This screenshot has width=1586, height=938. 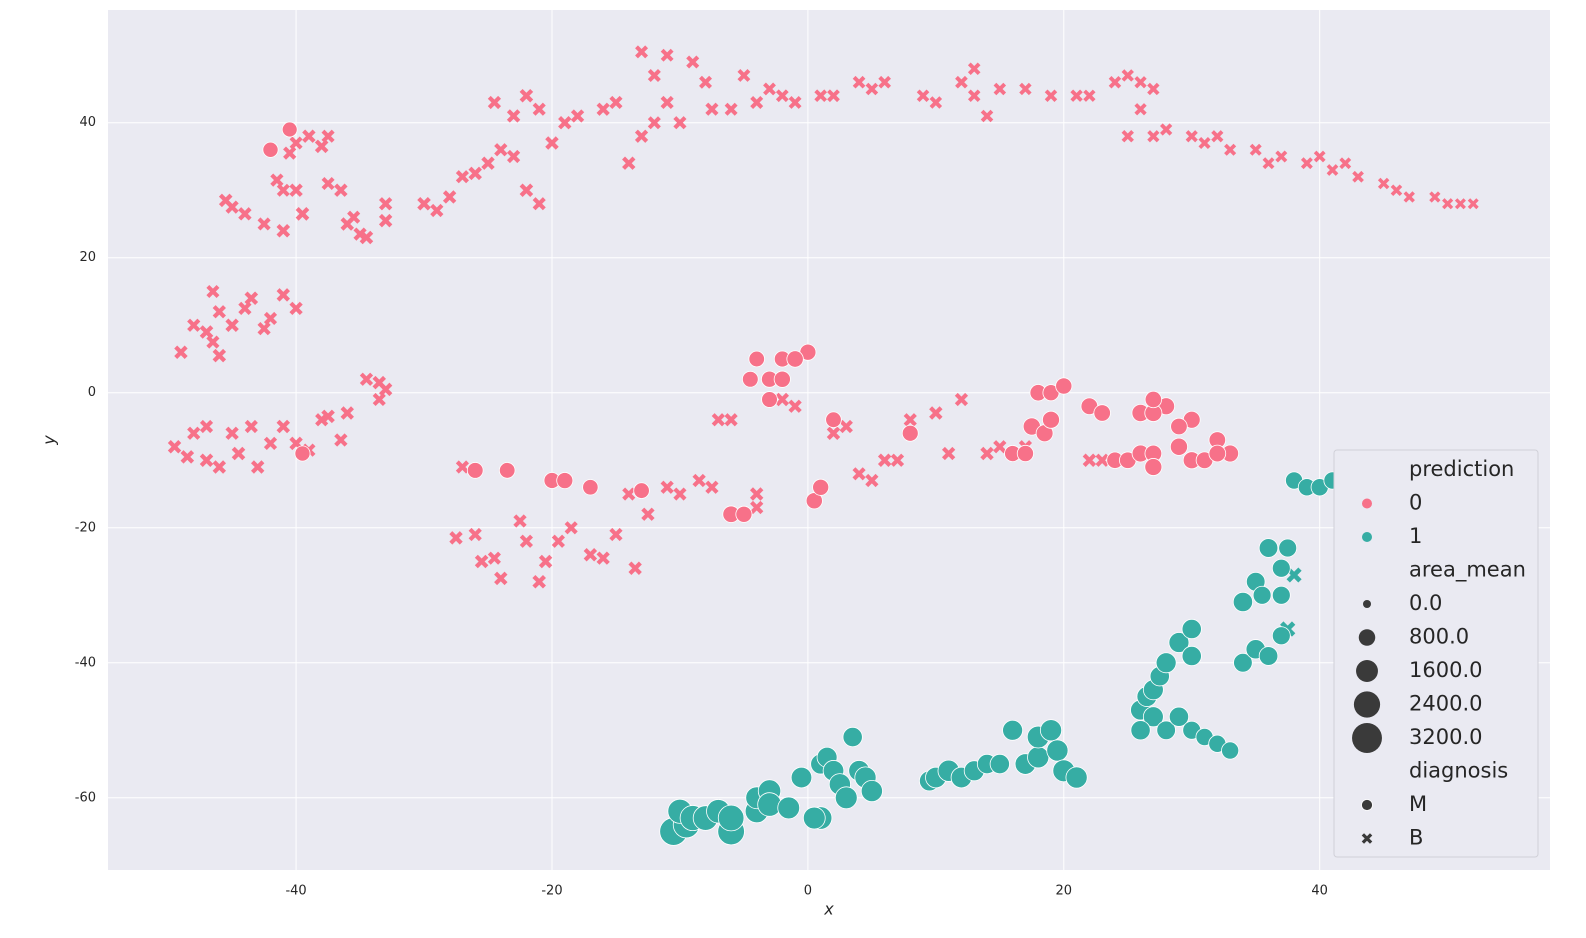 I want to click on legend-size-marker, so click(x=1367, y=738).